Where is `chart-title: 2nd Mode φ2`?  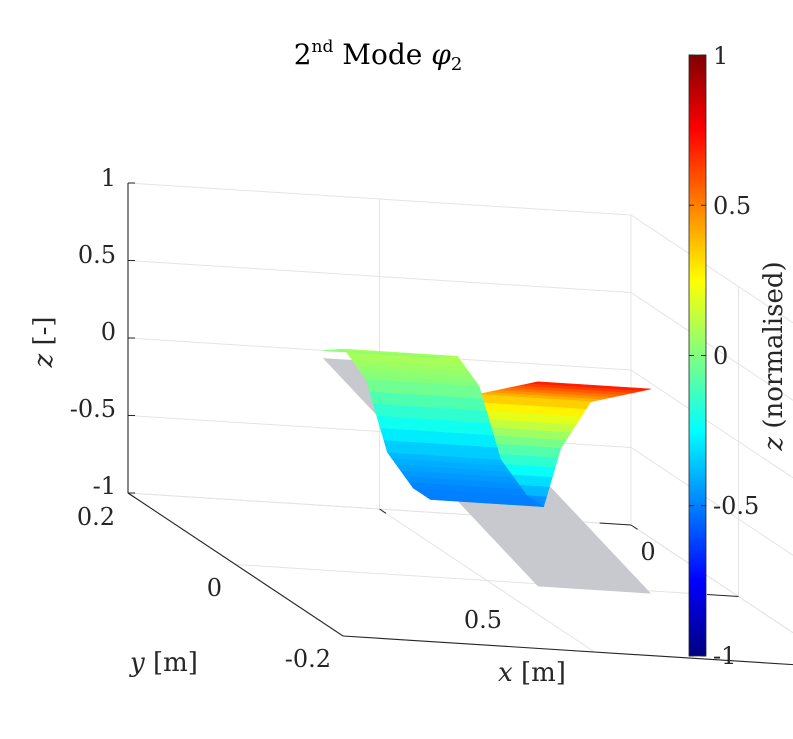
chart-title: 2nd Mode φ2 is located at coordinates (378, 56).